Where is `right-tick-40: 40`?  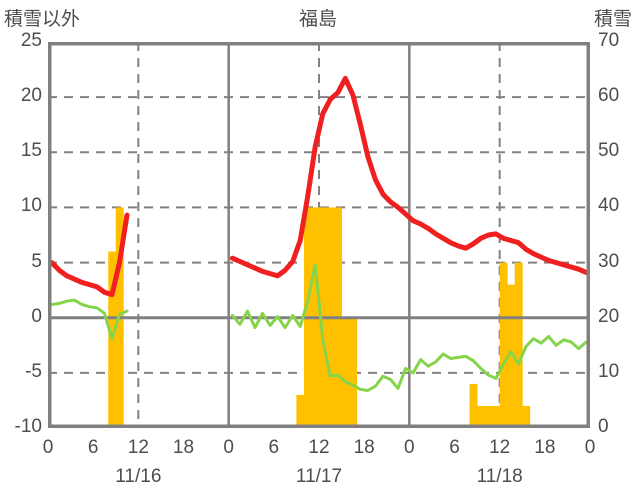
right-tick-40: 40 is located at coordinates (609, 206).